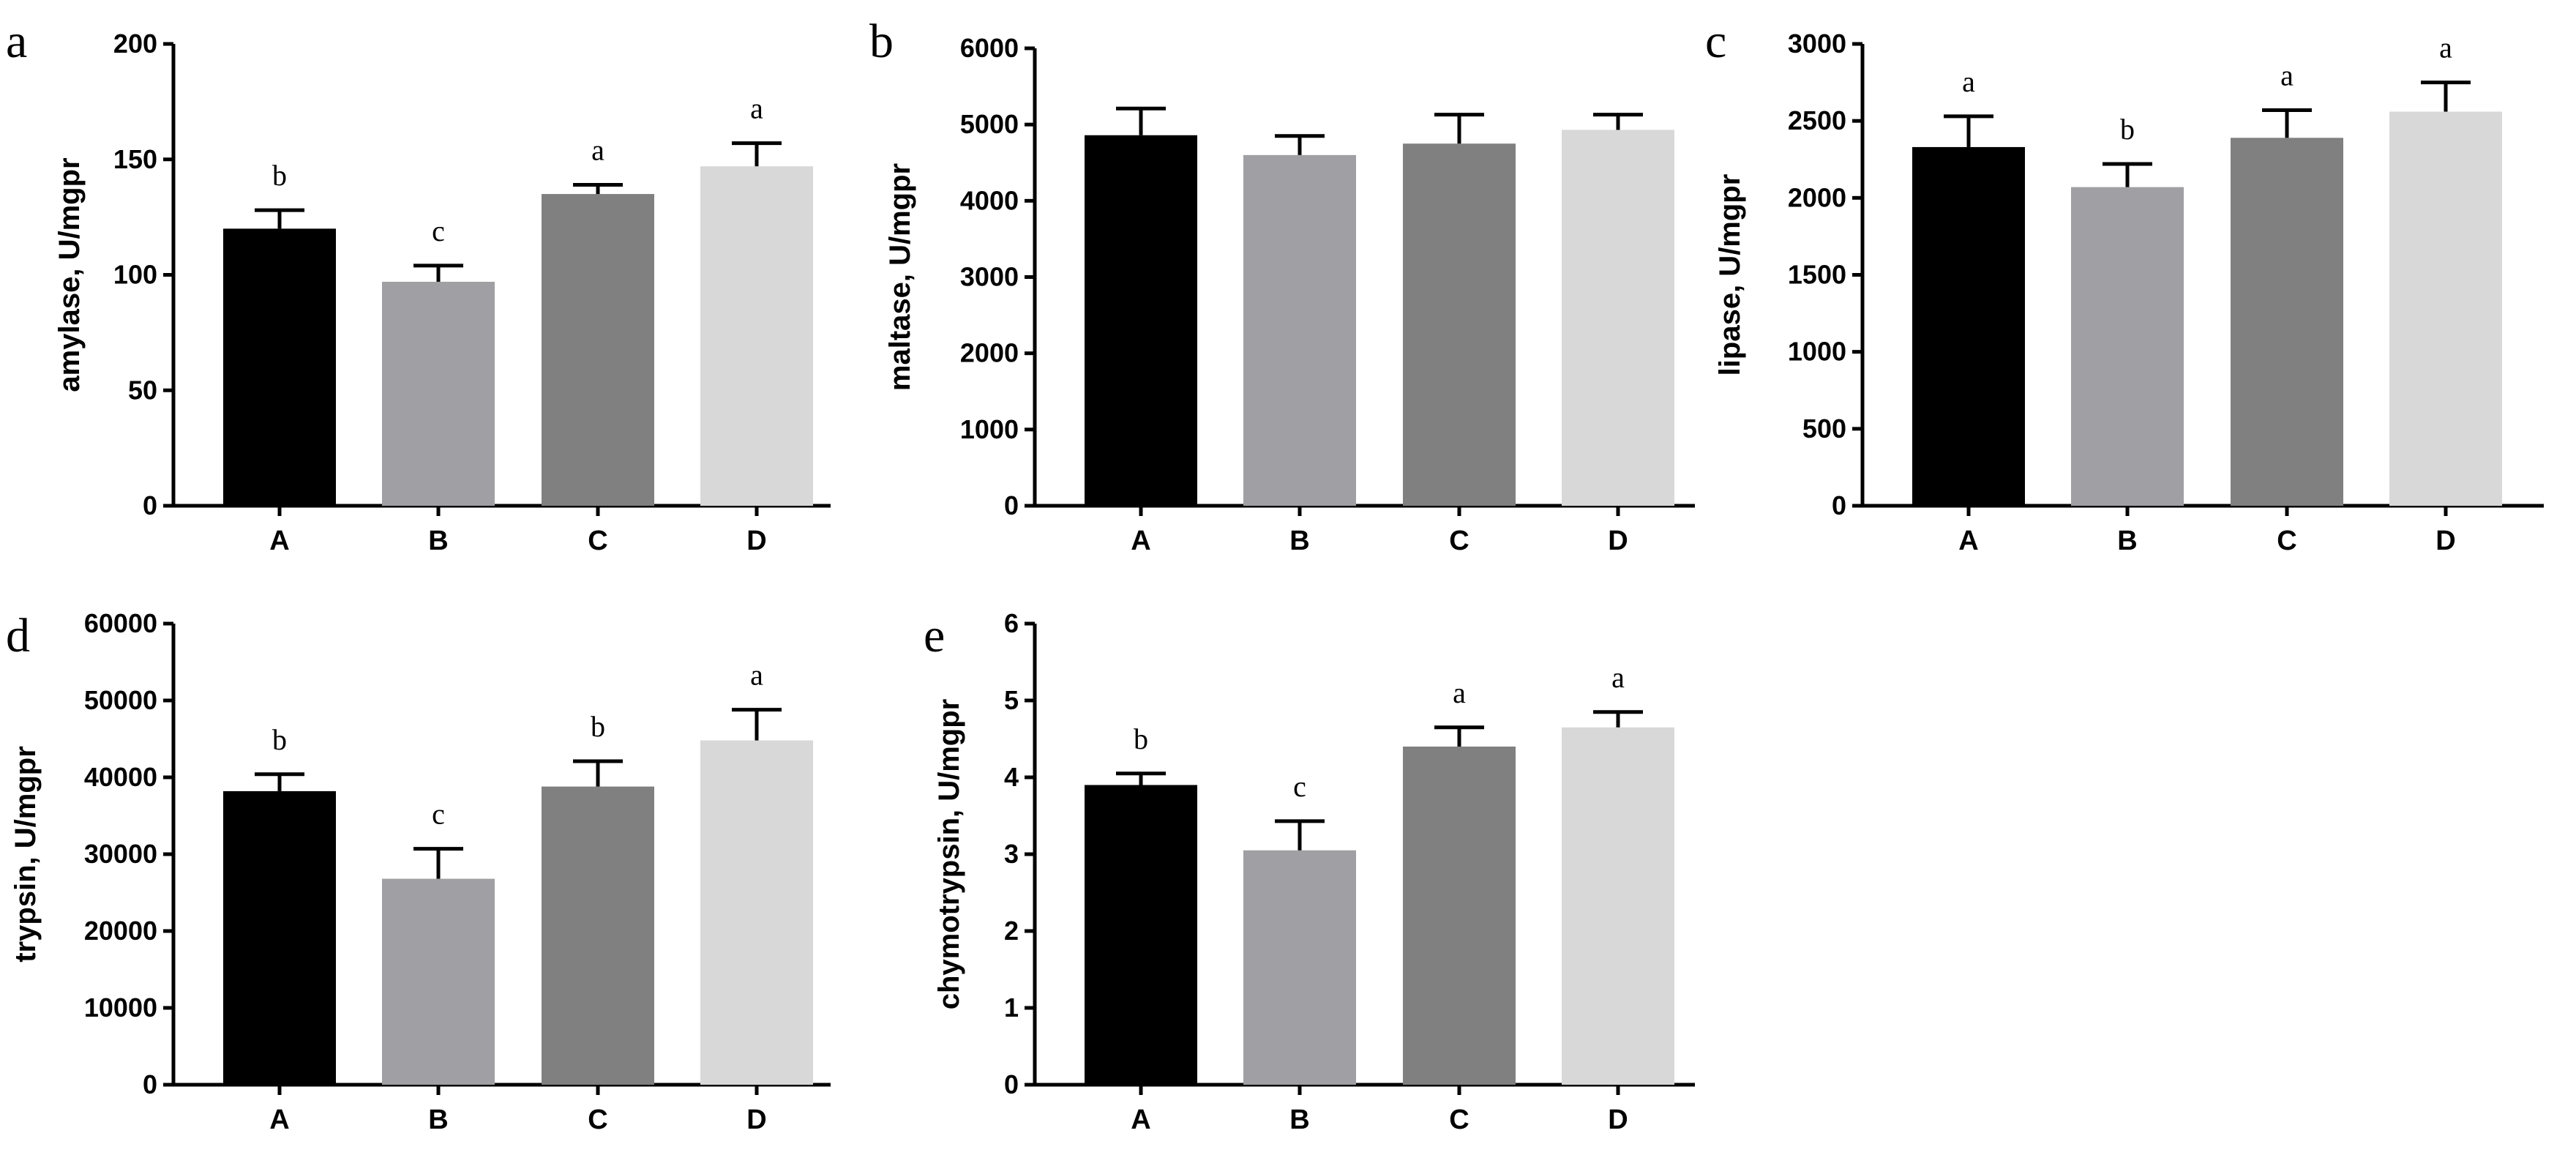  What do you see at coordinates (120, 1008) in the screenshot?
I see `y-tick-label: 10000` at bounding box center [120, 1008].